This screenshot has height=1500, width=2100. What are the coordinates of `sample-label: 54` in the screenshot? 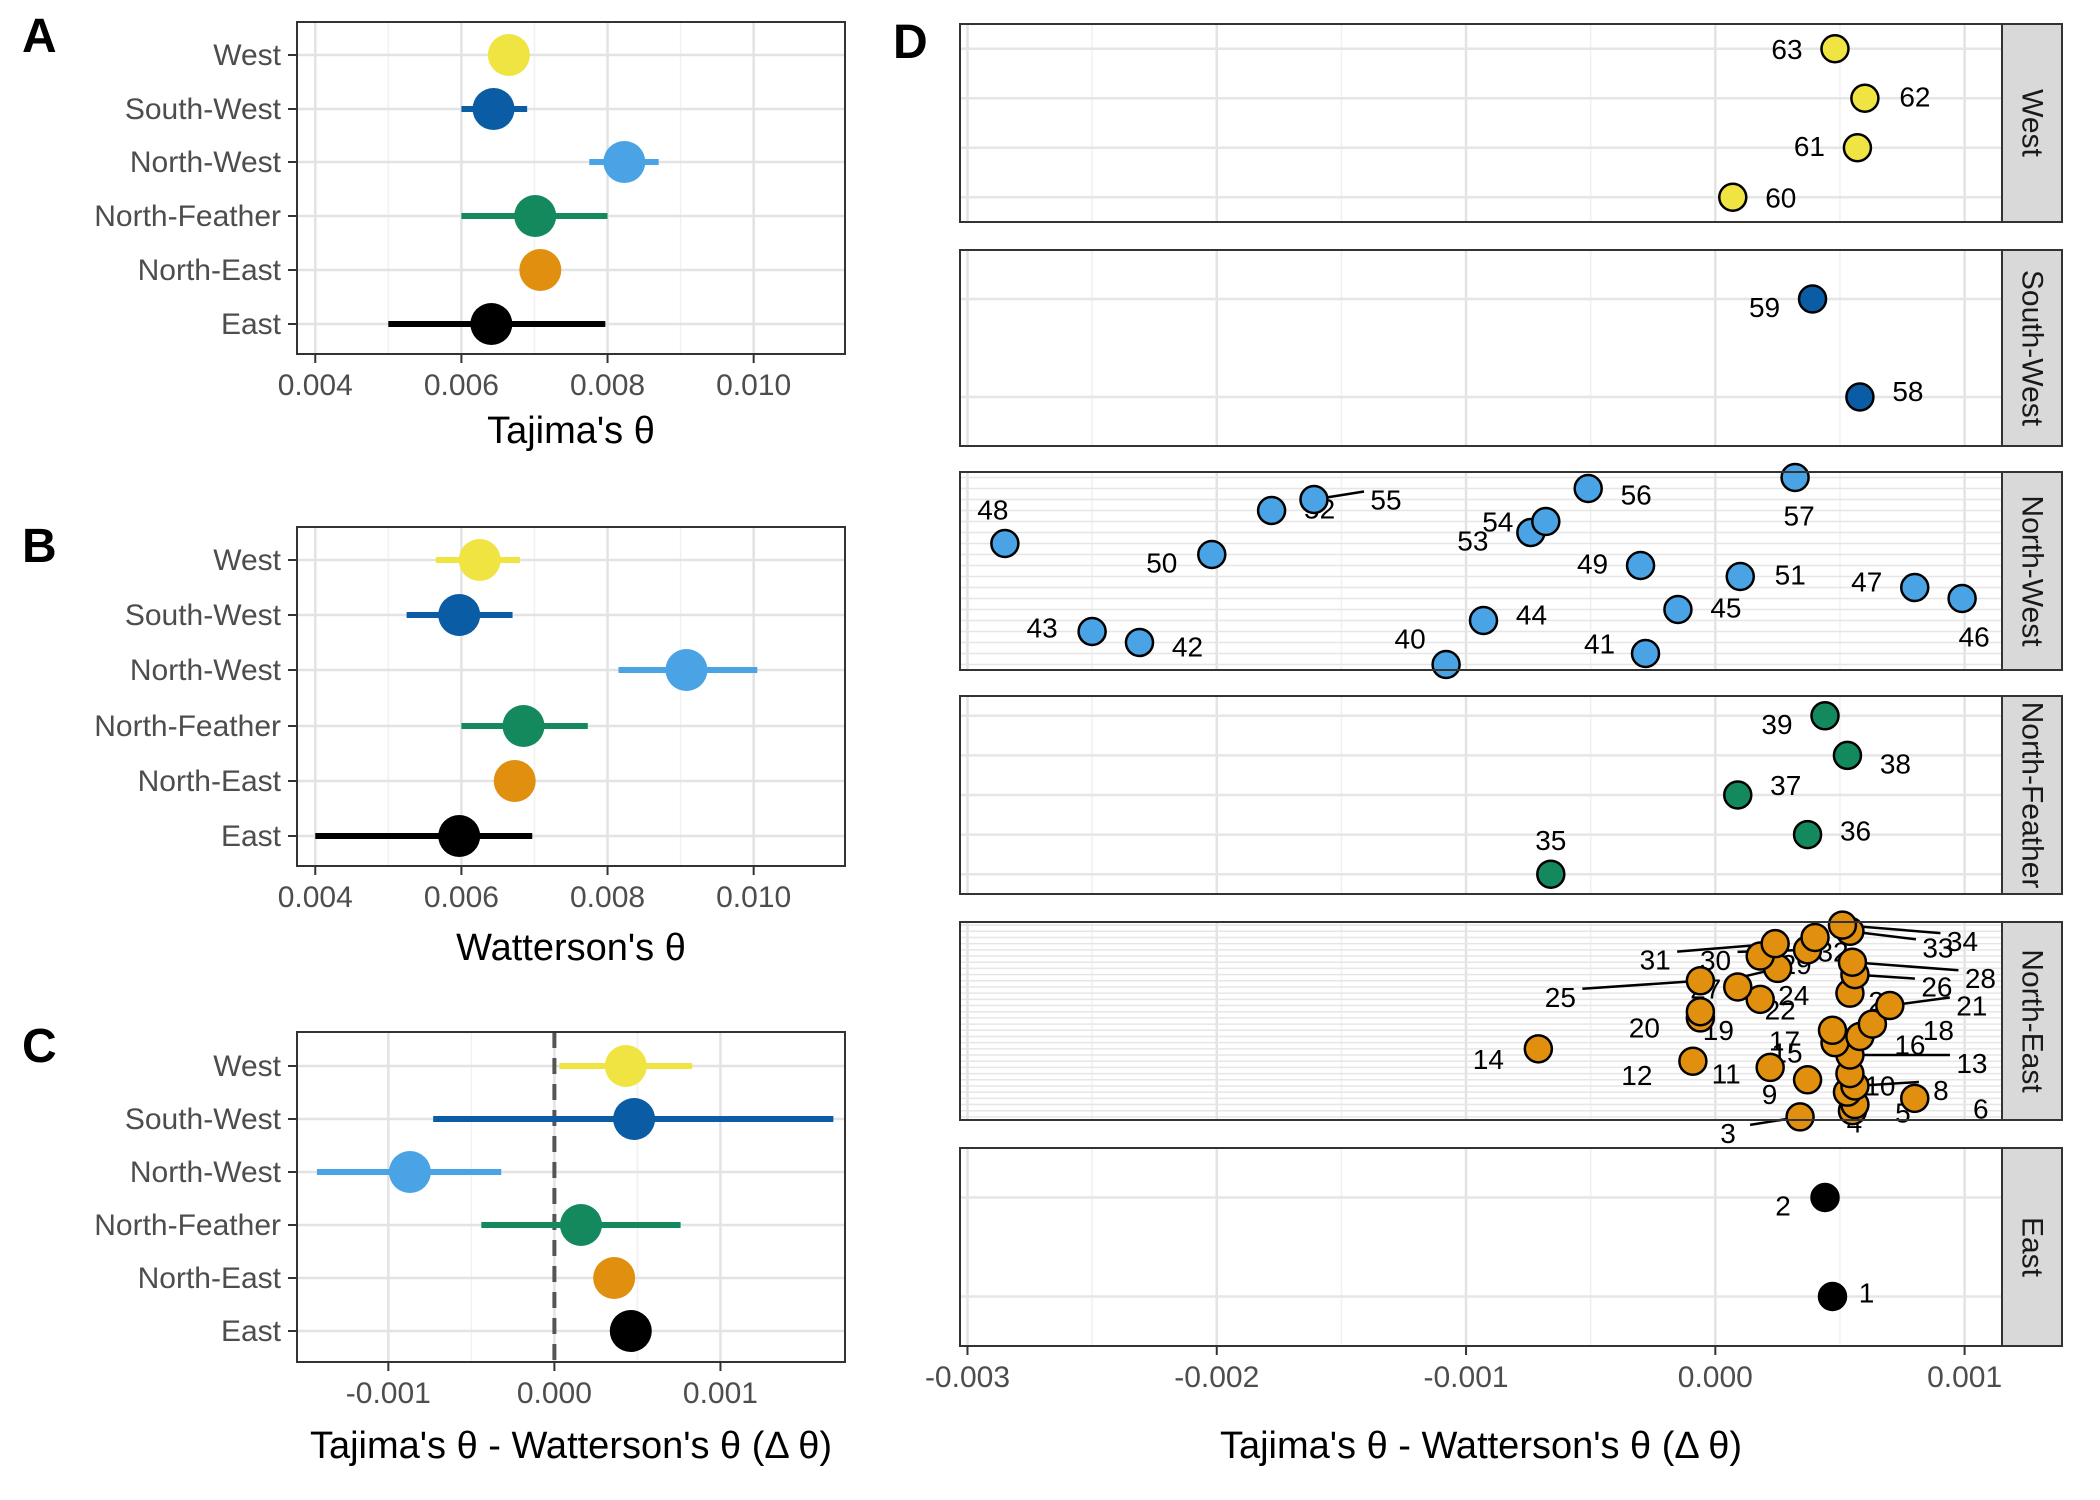 It's located at (1497, 522).